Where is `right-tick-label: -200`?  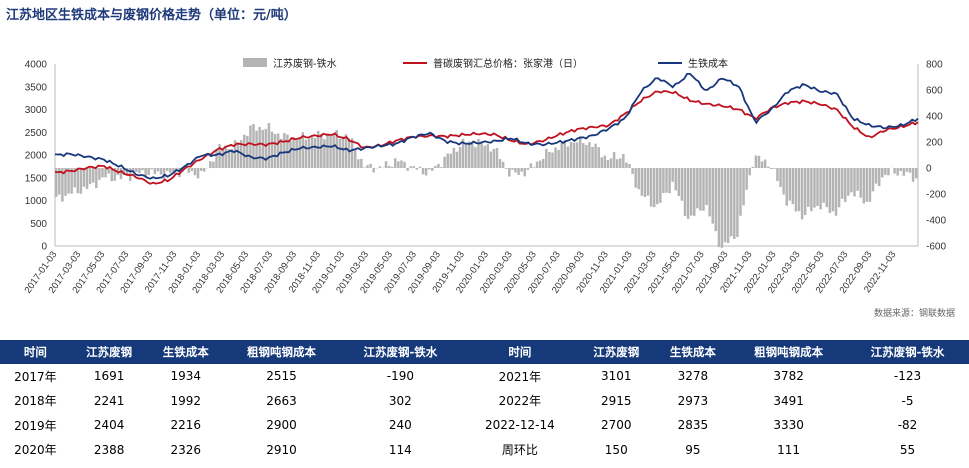
right-tick-label: -200 is located at coordinates (936, 195).